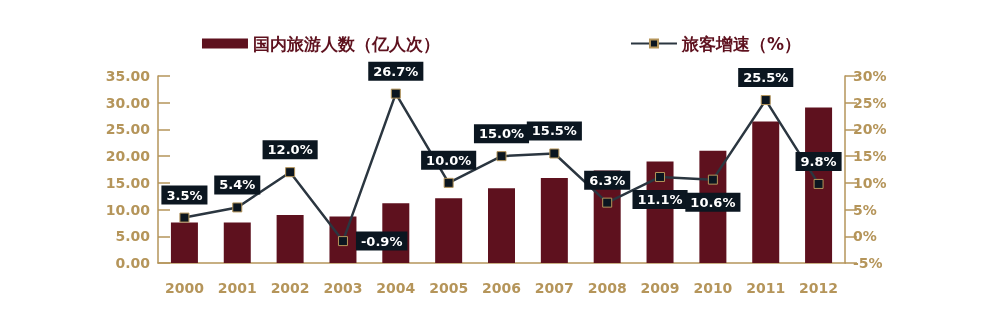 This screenshot has height=333, width=1003. Describe the element at coordinates (766, 288) in the screenshot. I see `x-tick-label: 2011` at that location.